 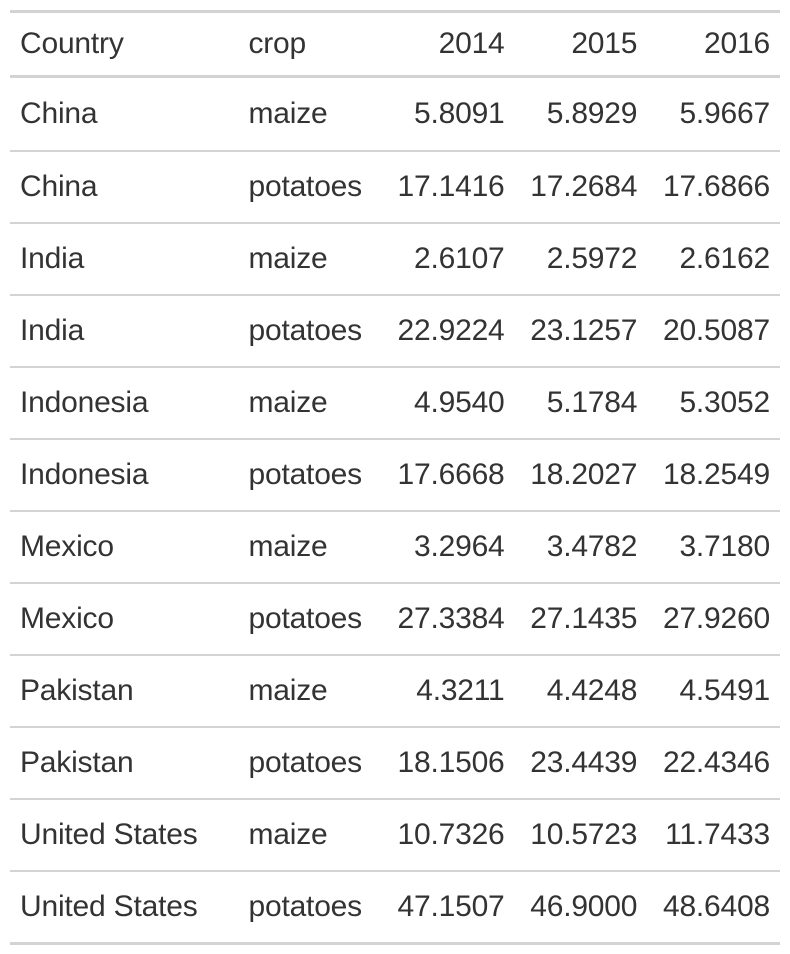 I want to click on header-2015: 2015, so click(x=581, y=44).